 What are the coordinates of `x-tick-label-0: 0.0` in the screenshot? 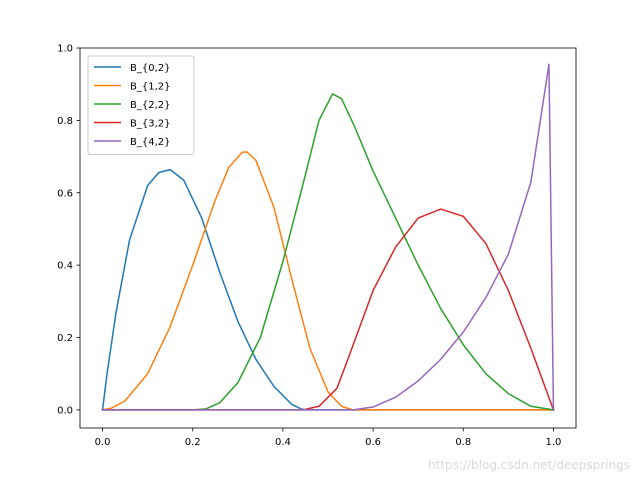 It's located at (103, 442).